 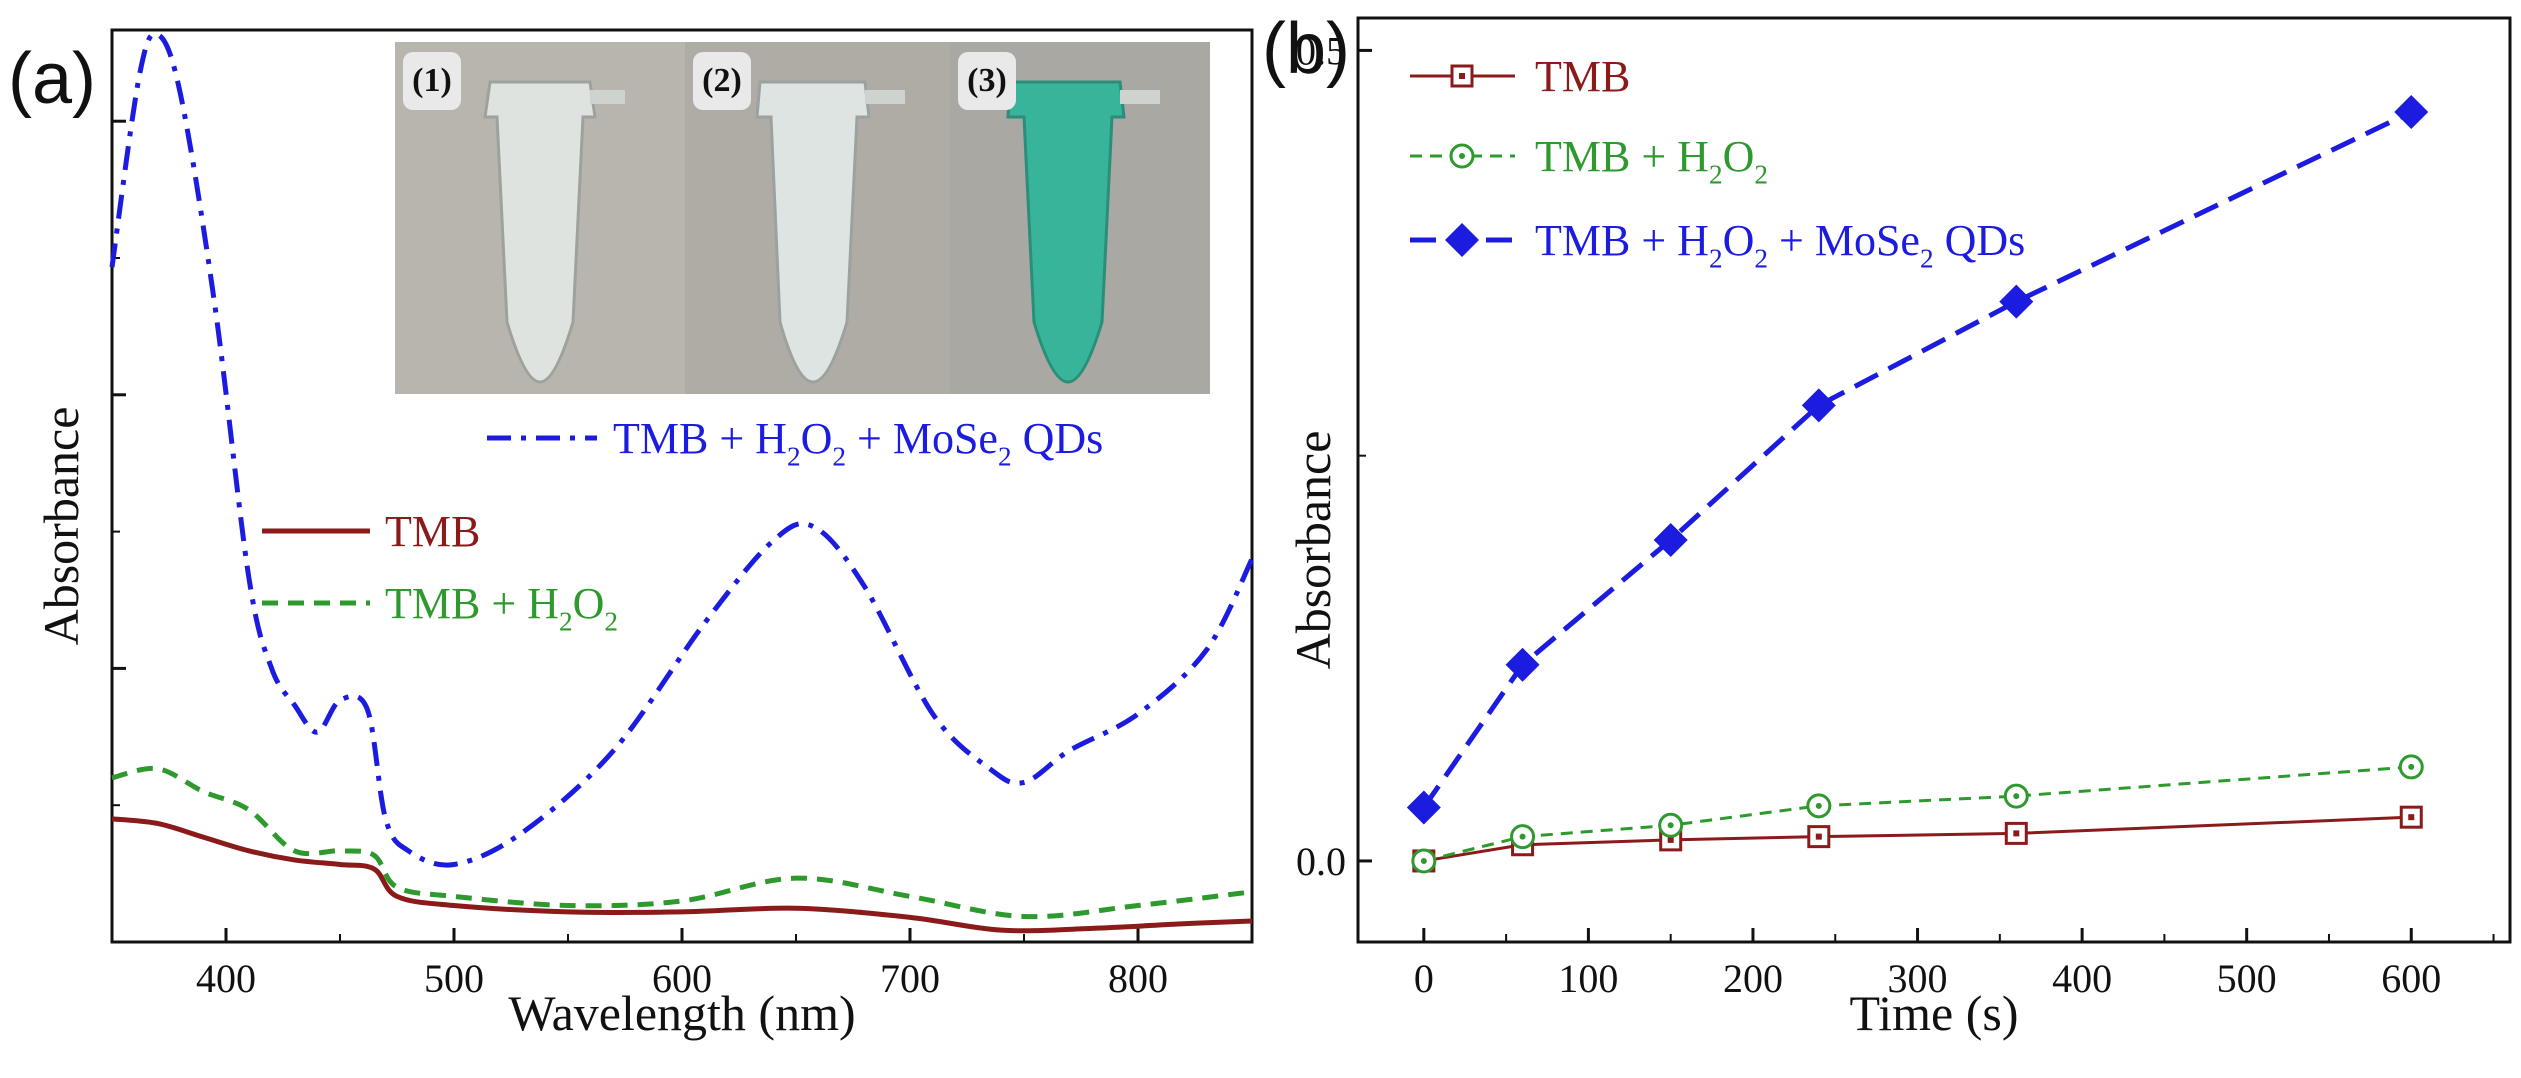 I want to click on x-axis-label-a: Wavelength (nm), so click(x=681, y=1013).